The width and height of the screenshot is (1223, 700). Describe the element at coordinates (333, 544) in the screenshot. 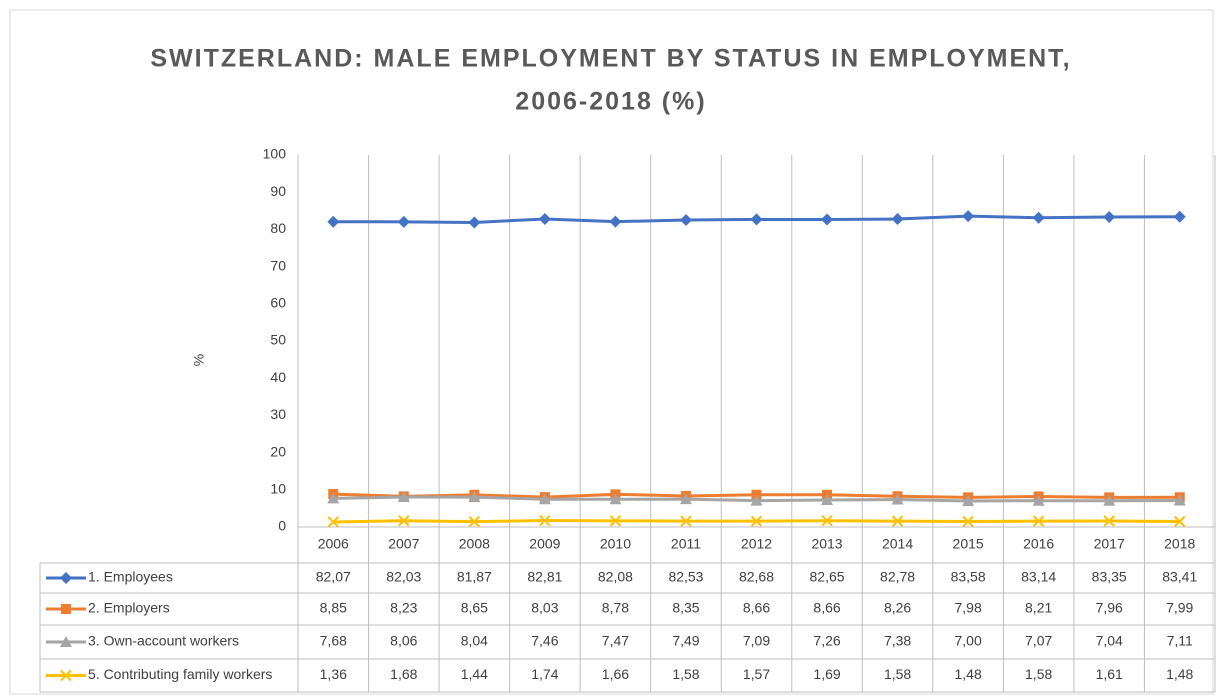

I see `x-tick-label: 2006` at that location.